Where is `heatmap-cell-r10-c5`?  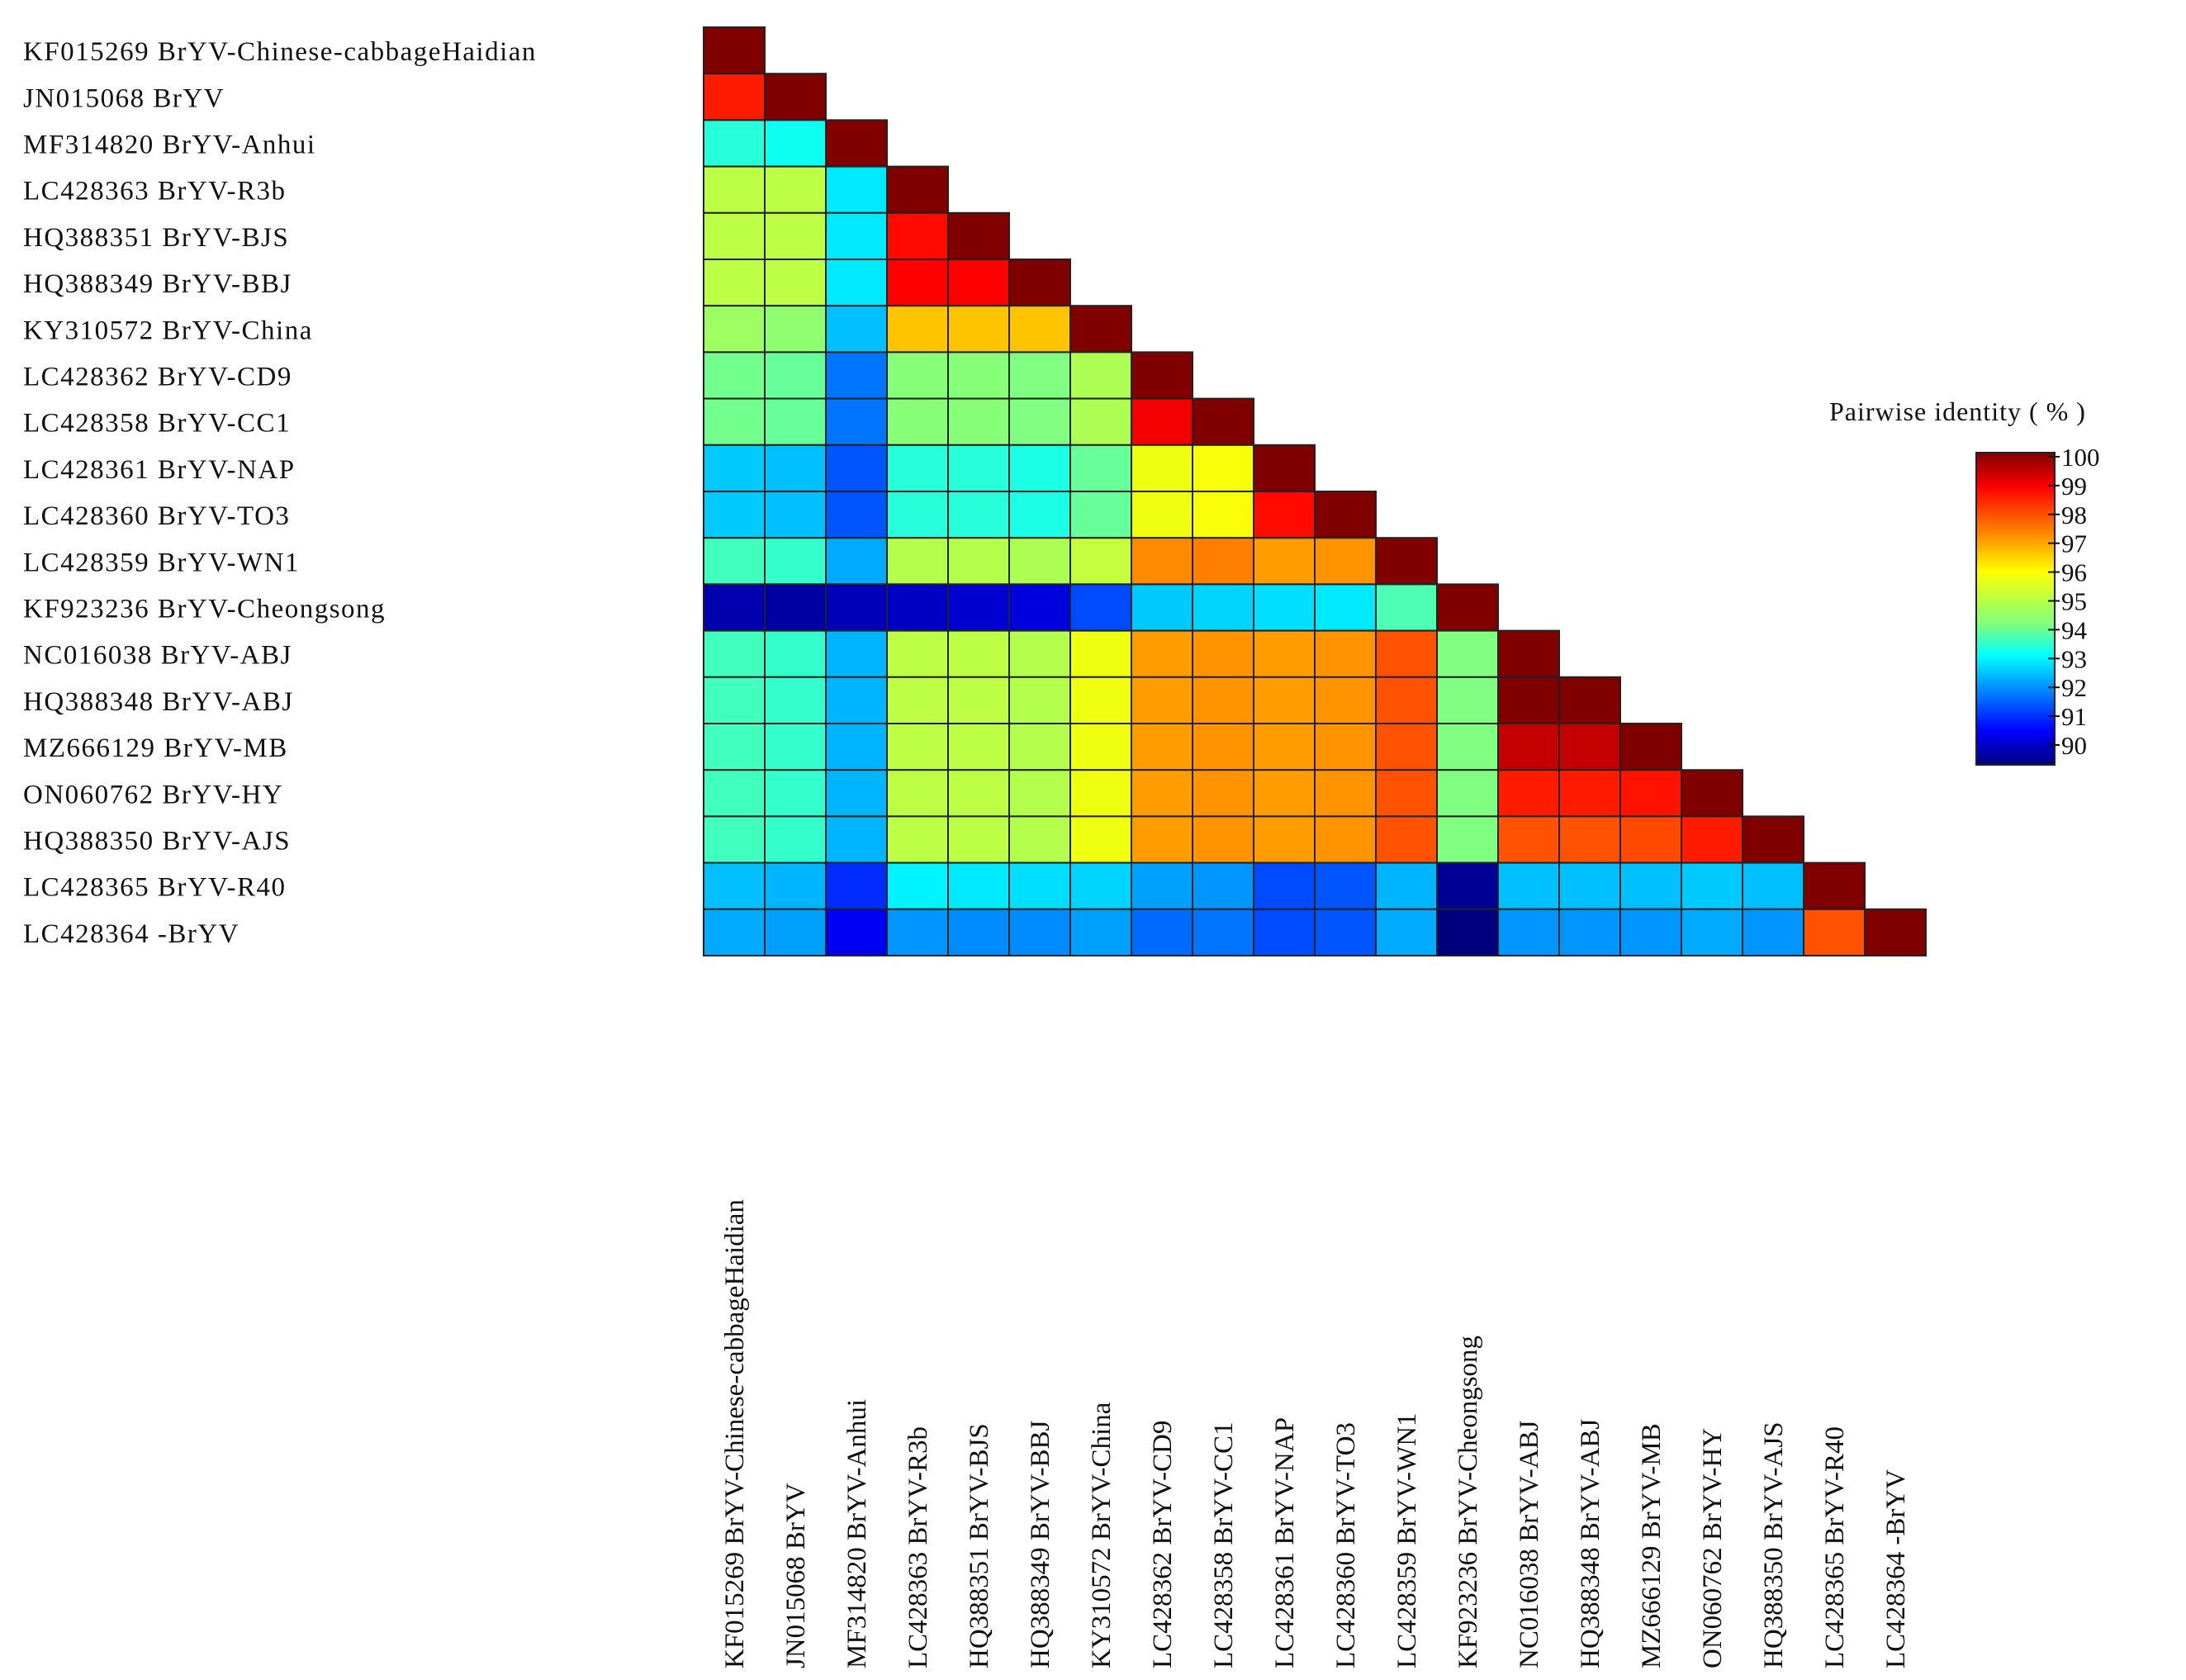 heatmap-cell-r10-c5 is located at coordinates (978, 468).